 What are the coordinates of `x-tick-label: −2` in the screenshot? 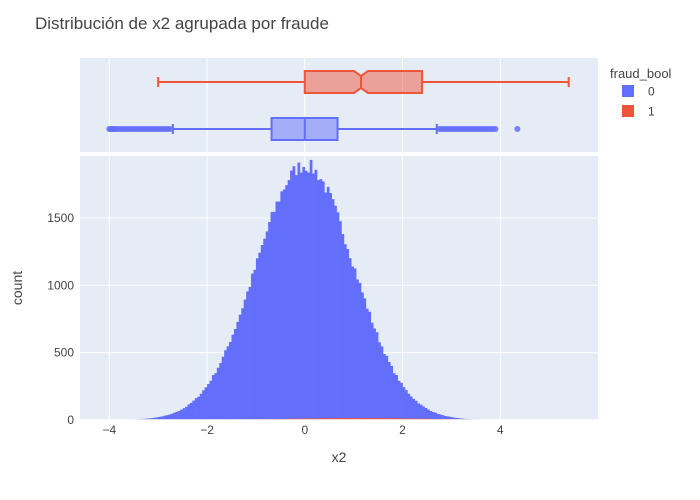 It's located at (207, 430).